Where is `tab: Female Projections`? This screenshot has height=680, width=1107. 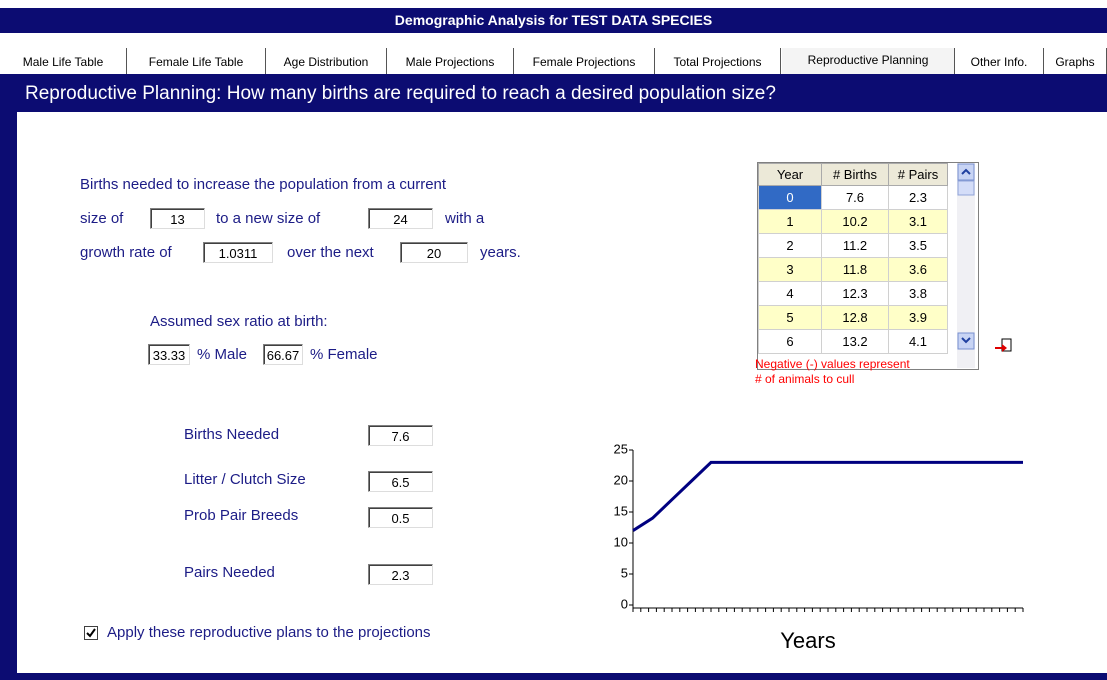
tab: Female Projections is located at coordinates (584, 61).